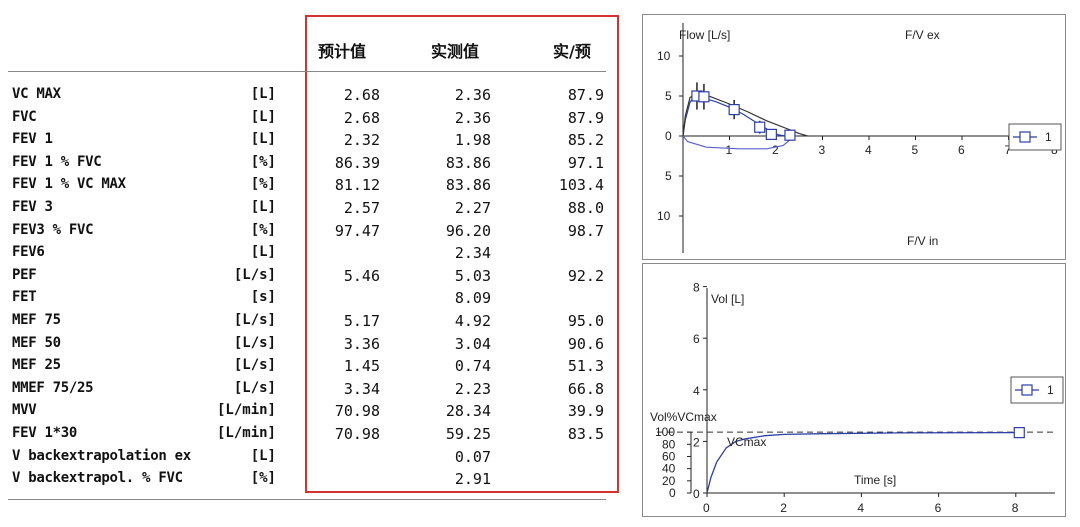 This screenshot has width=1080, height=527. What do you see at coordinates (669, 481) in the screenshot?
I see `pct-tick-label: 20` at bounding box center [669, 481].